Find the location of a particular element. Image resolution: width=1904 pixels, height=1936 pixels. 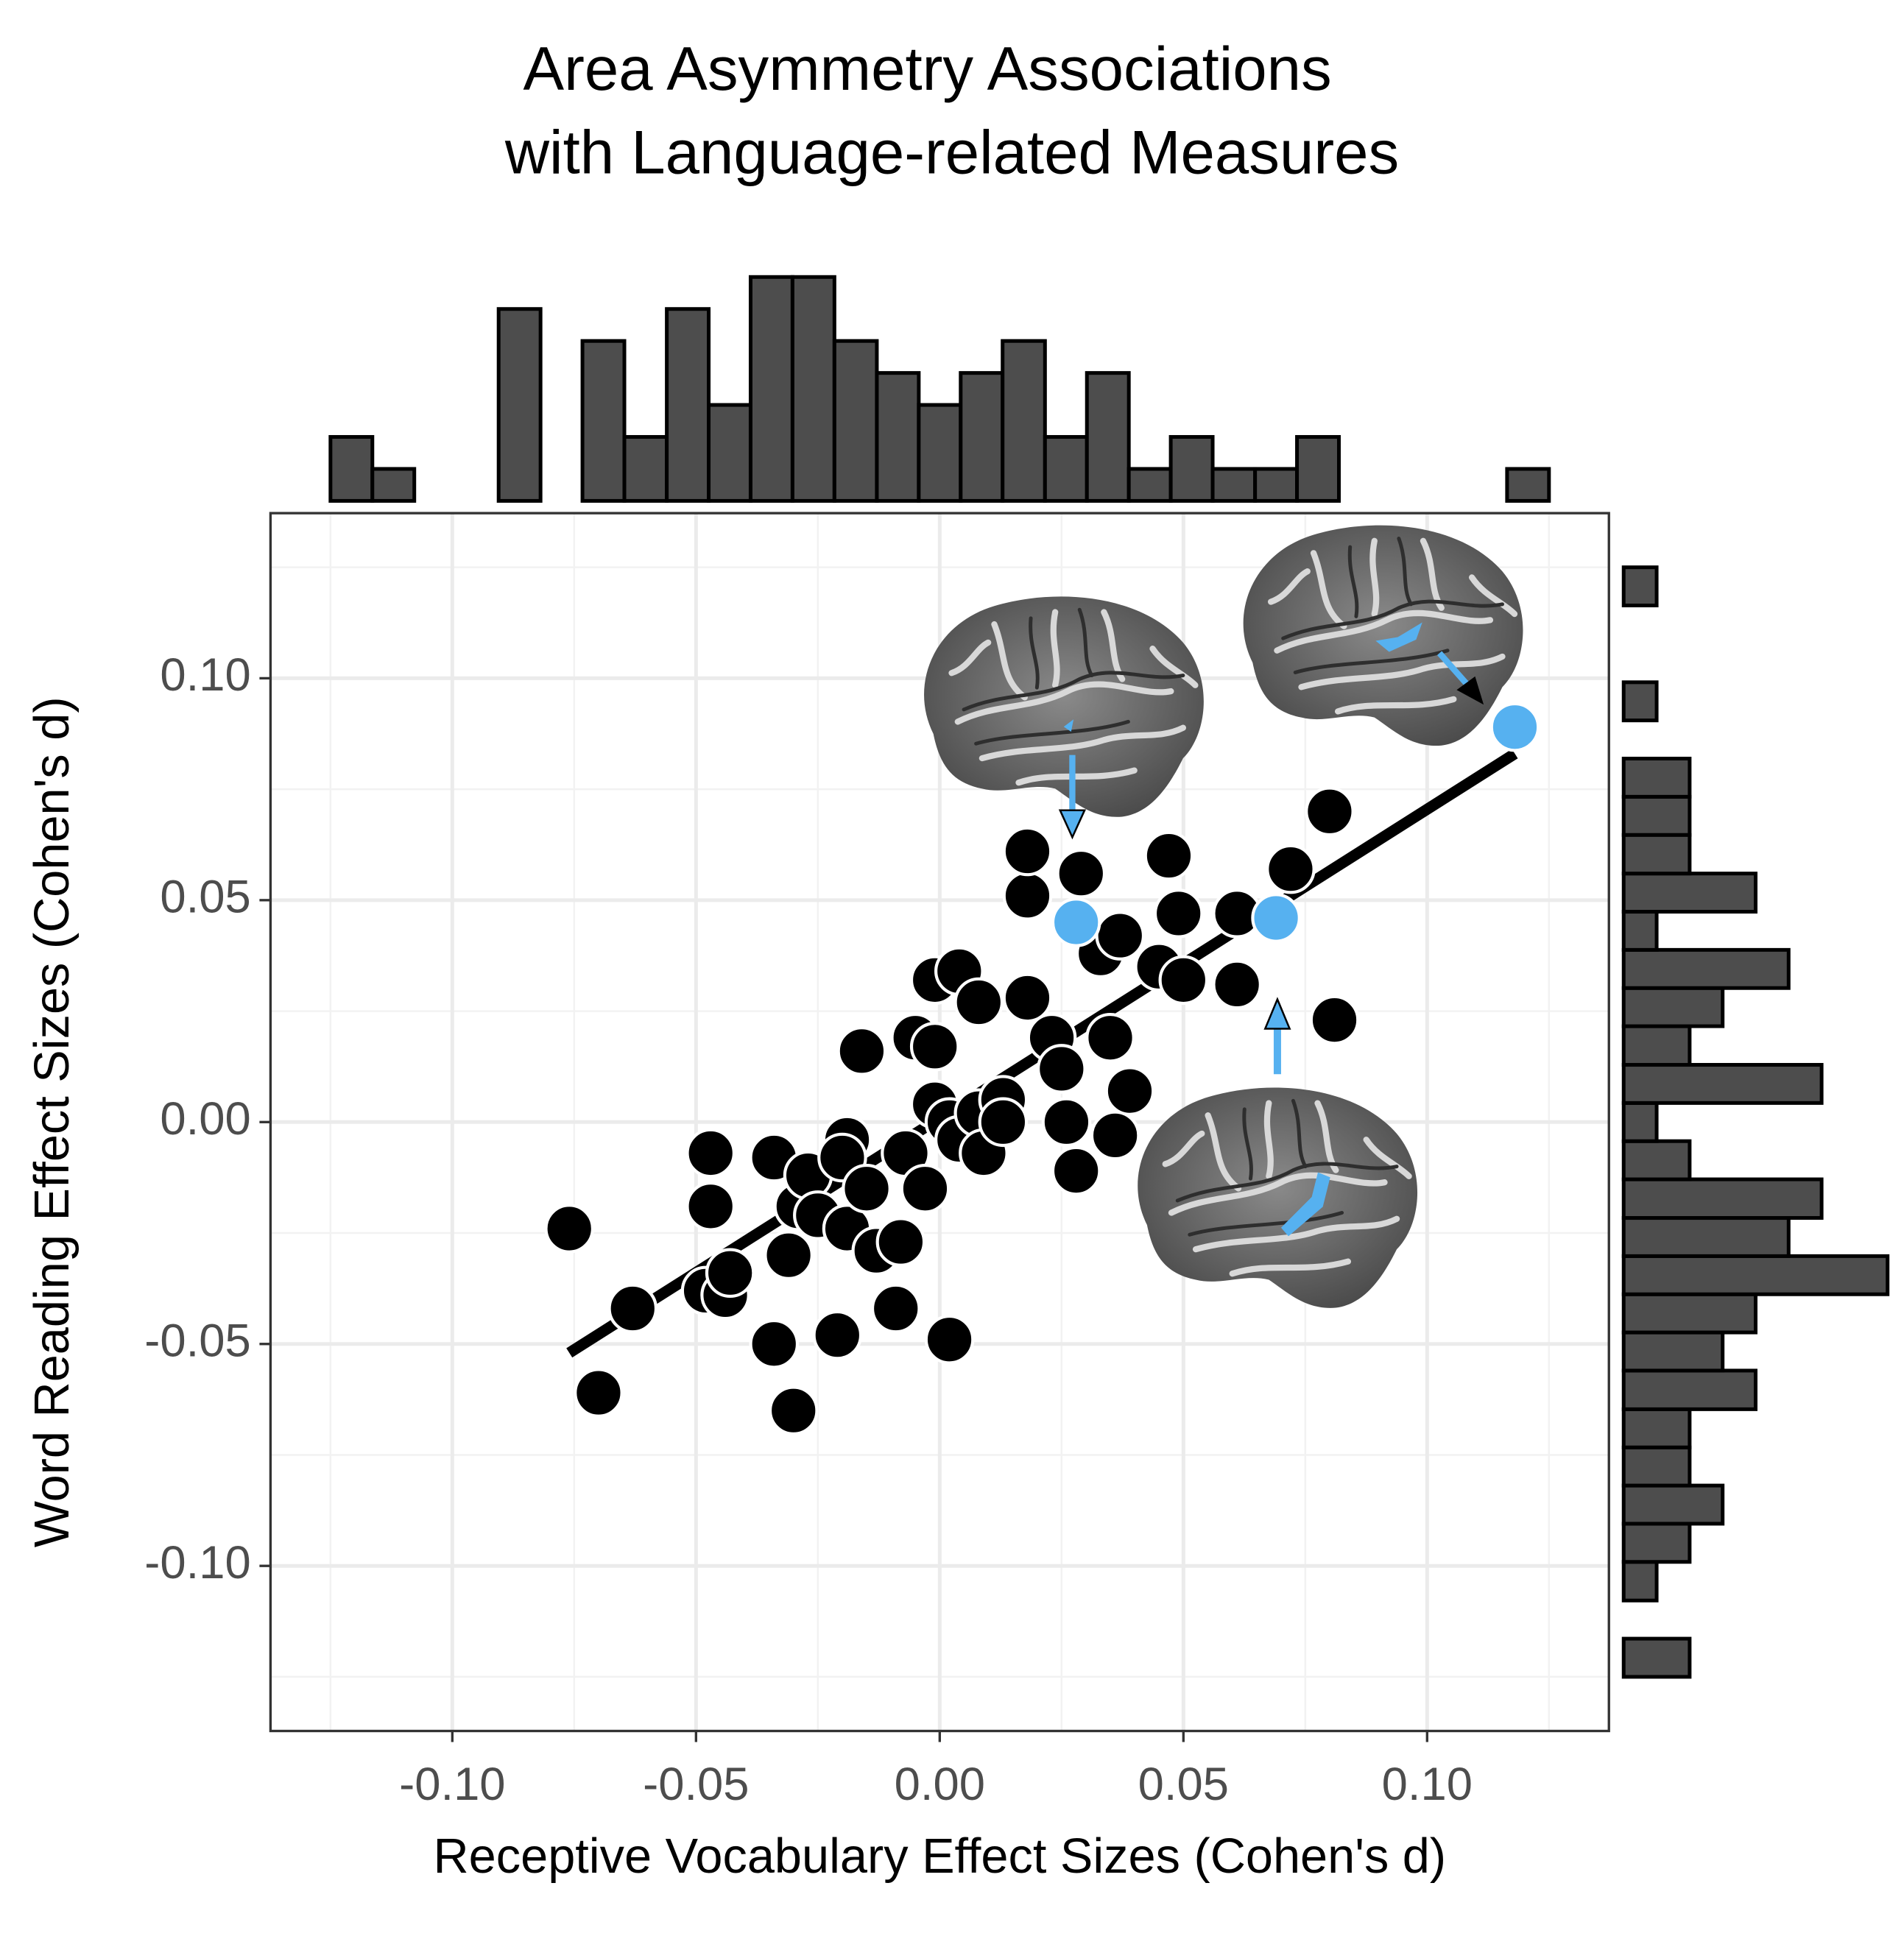

y-tick-label: -0.05 is located at coordinates (197, 1340).